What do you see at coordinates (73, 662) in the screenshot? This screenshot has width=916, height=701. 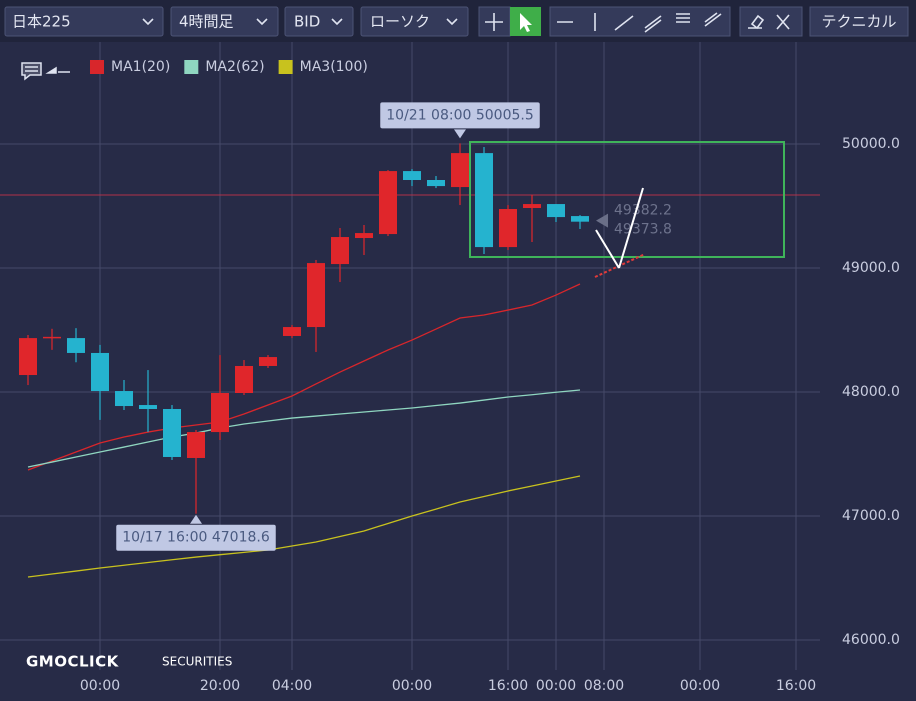 I see `logo: GMOCLICK` at bounding box center [73, 662].